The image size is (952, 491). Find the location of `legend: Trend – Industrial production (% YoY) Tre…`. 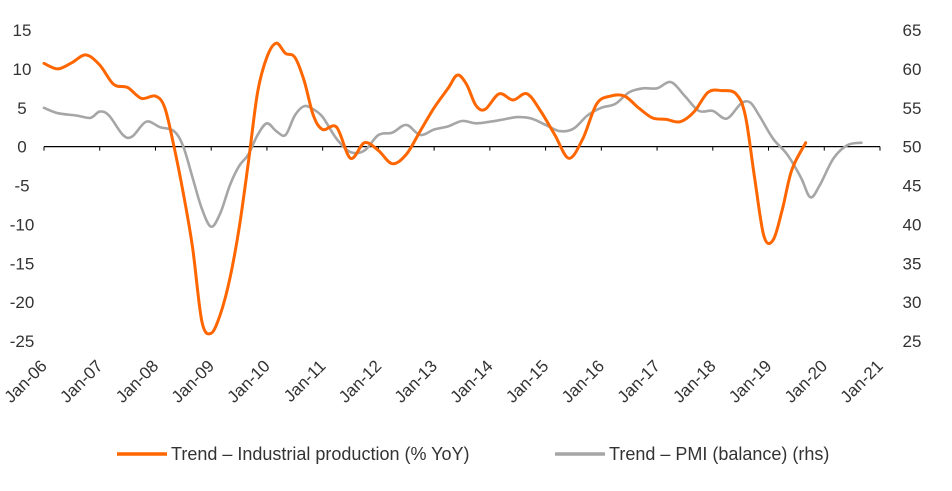

legend: Trend – Industrial production (% YoY) Tre… is located at coordinates (473, 454).